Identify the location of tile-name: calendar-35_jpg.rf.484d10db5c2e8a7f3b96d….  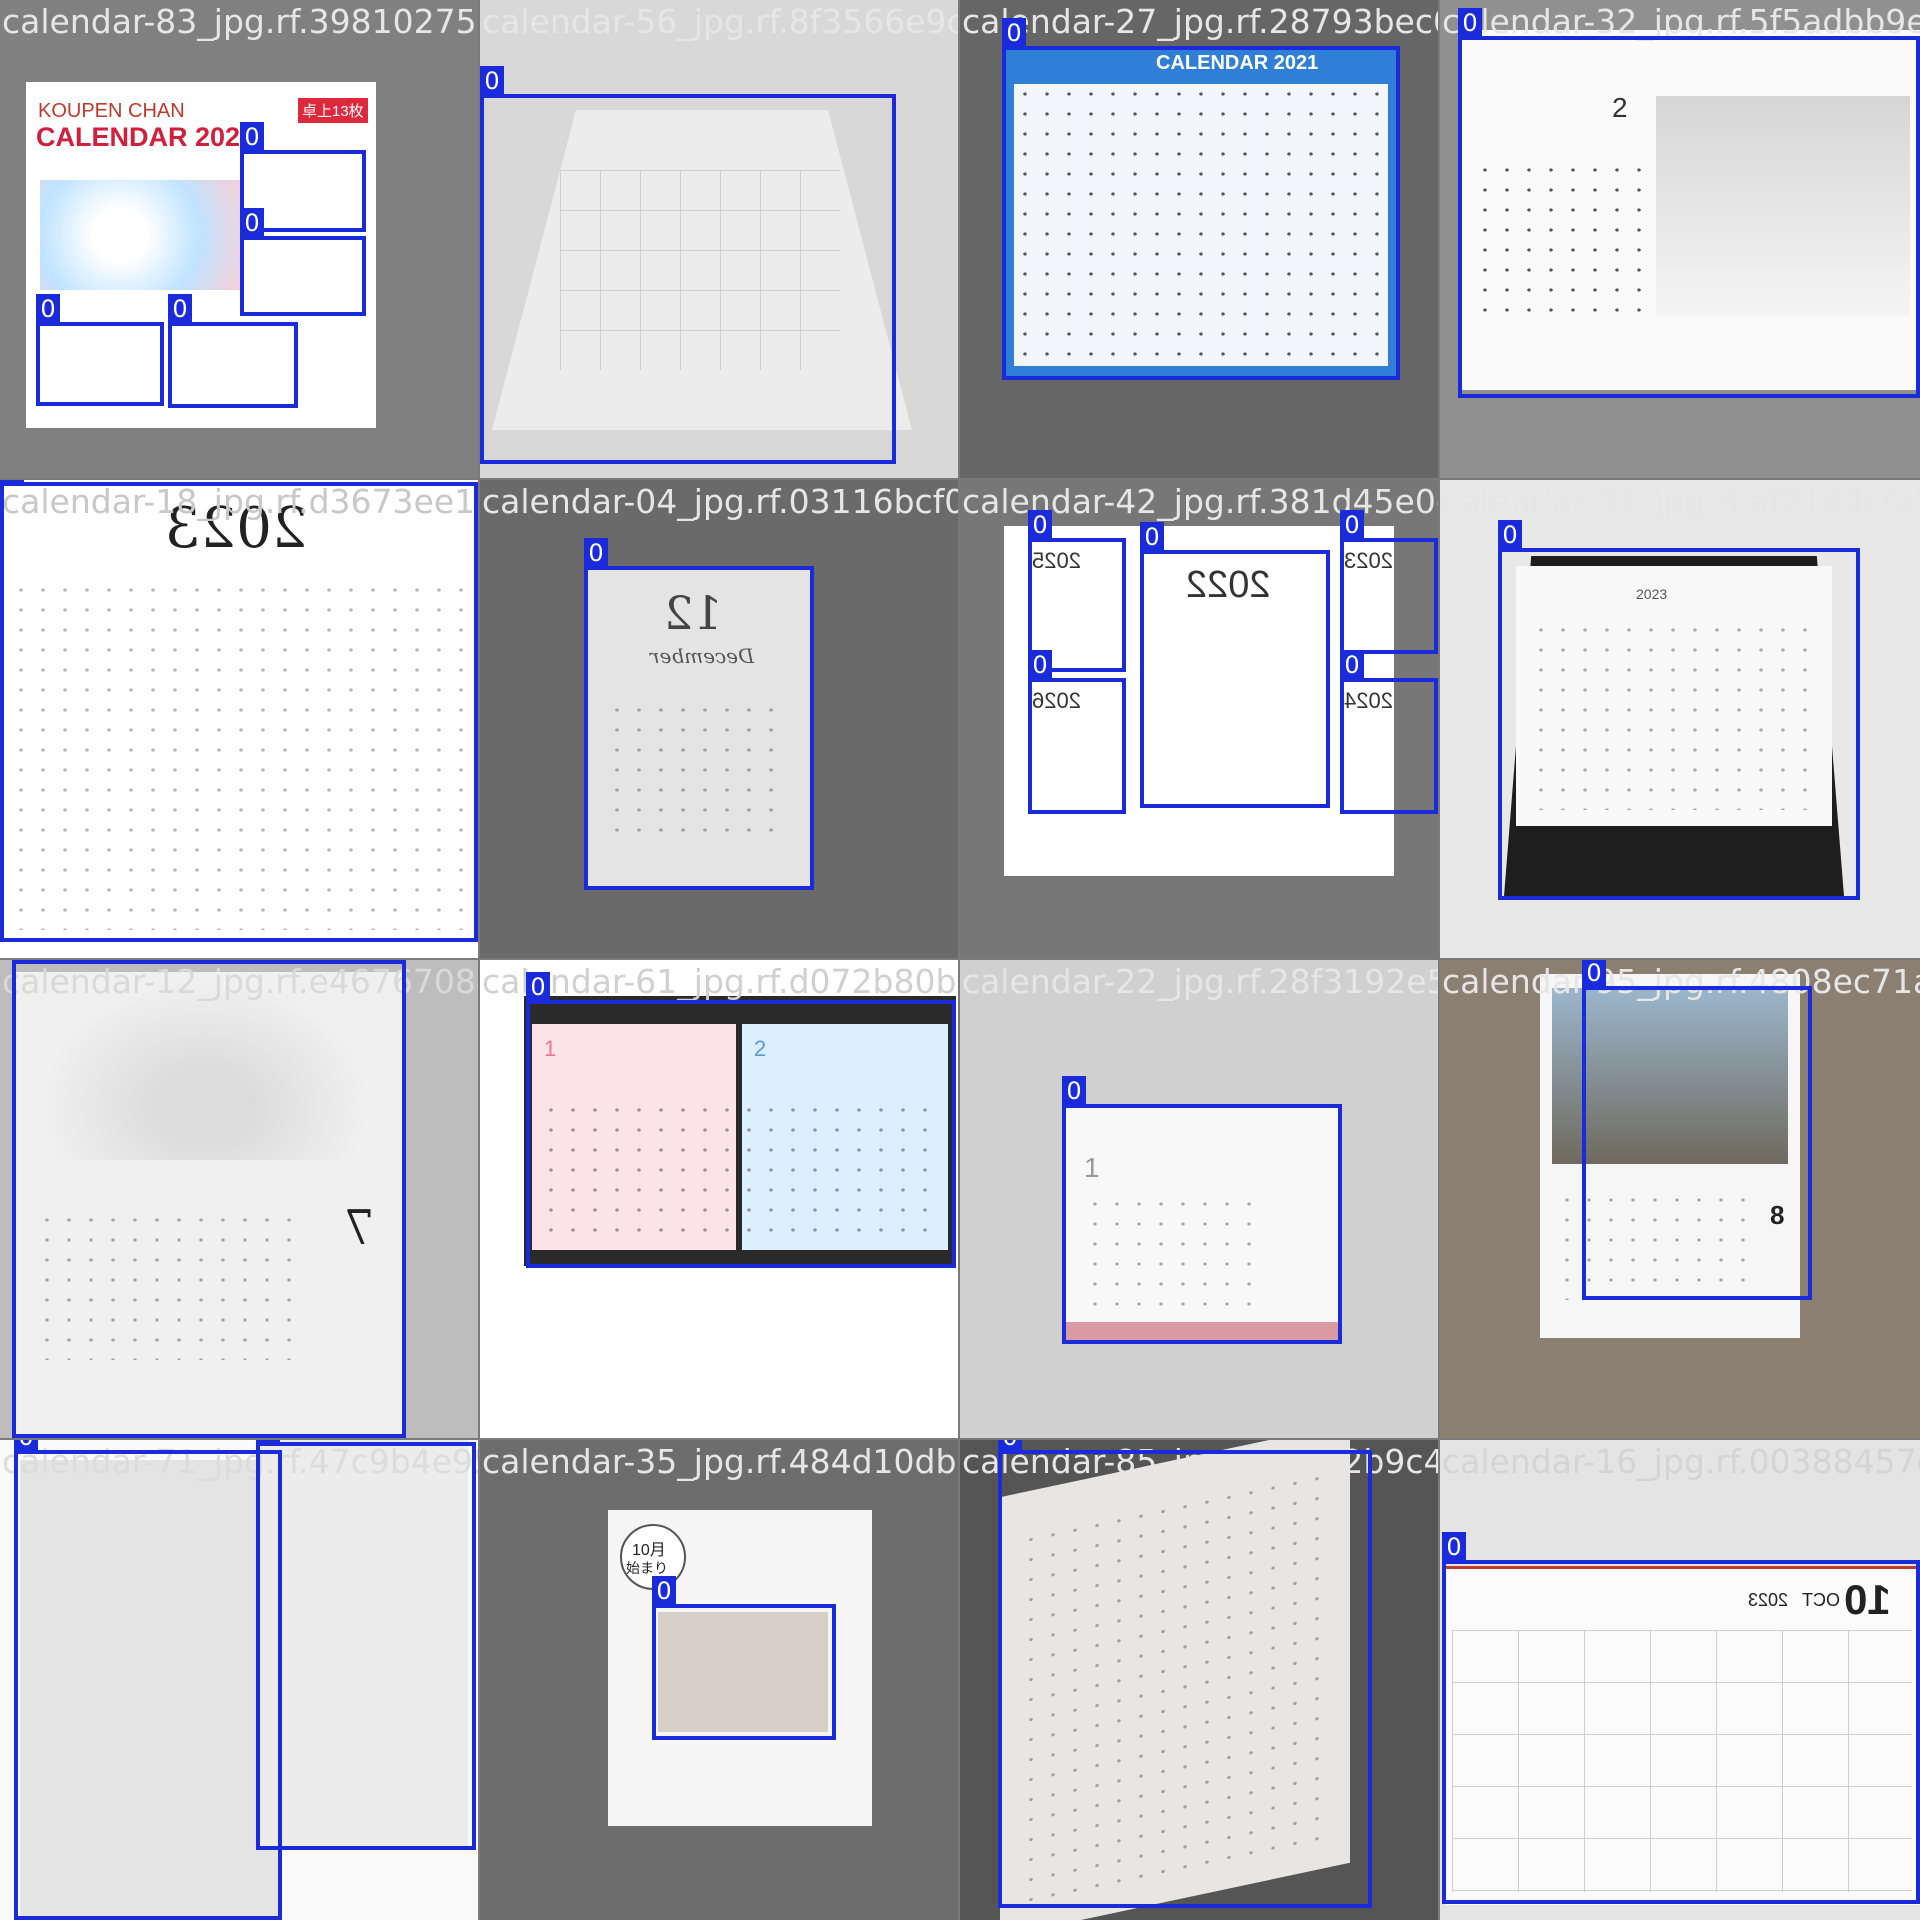
(720, 1461).